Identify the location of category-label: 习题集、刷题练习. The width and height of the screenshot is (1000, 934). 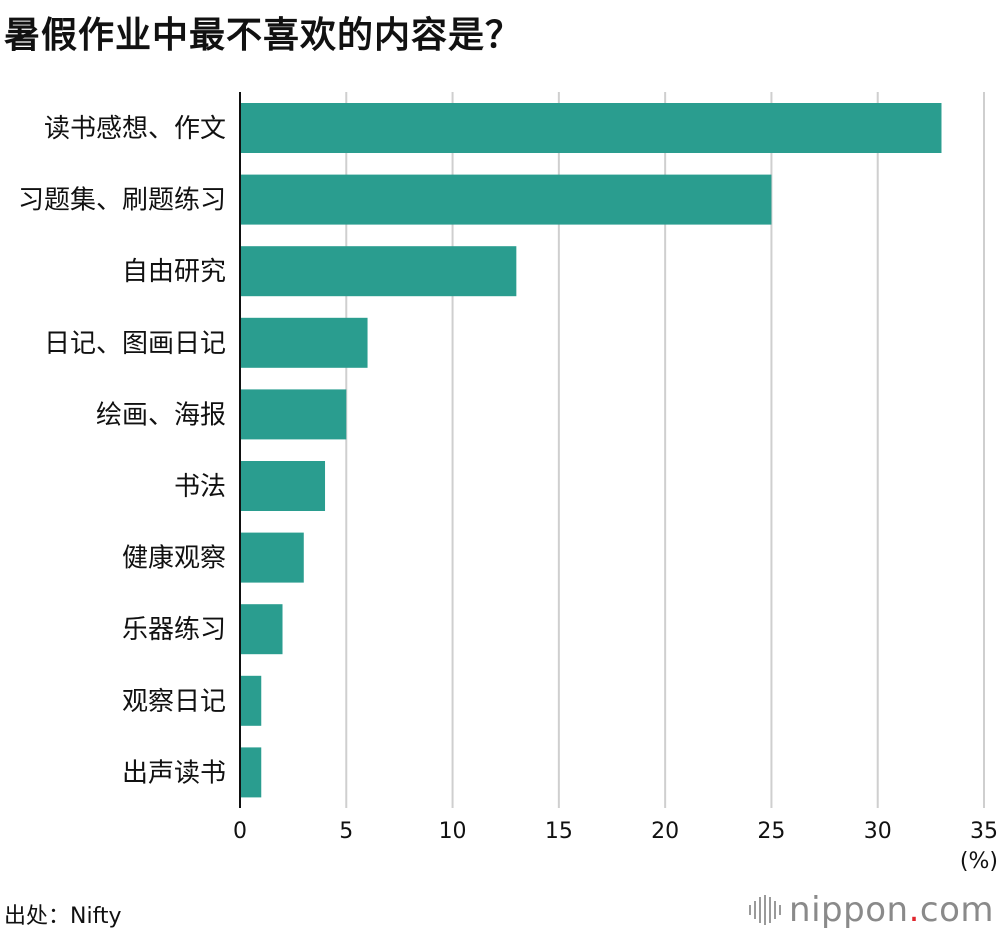
(122, 201).